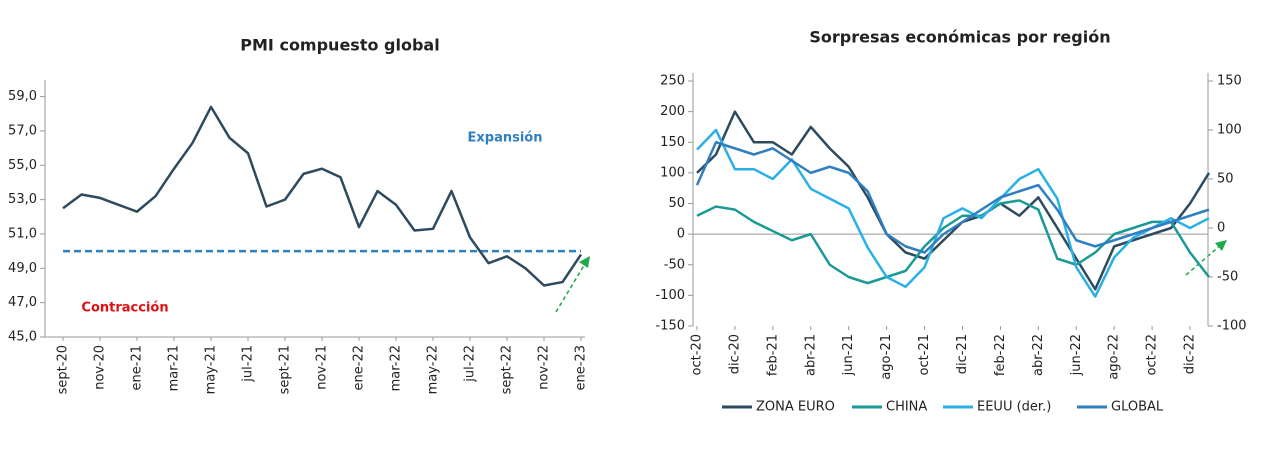 Image resolution: width=1280 pixels, height=460 pixels. Describe the element at coordinates (734, 354) in the screenshot. I see `x-tick-label: dic-20` at that location.